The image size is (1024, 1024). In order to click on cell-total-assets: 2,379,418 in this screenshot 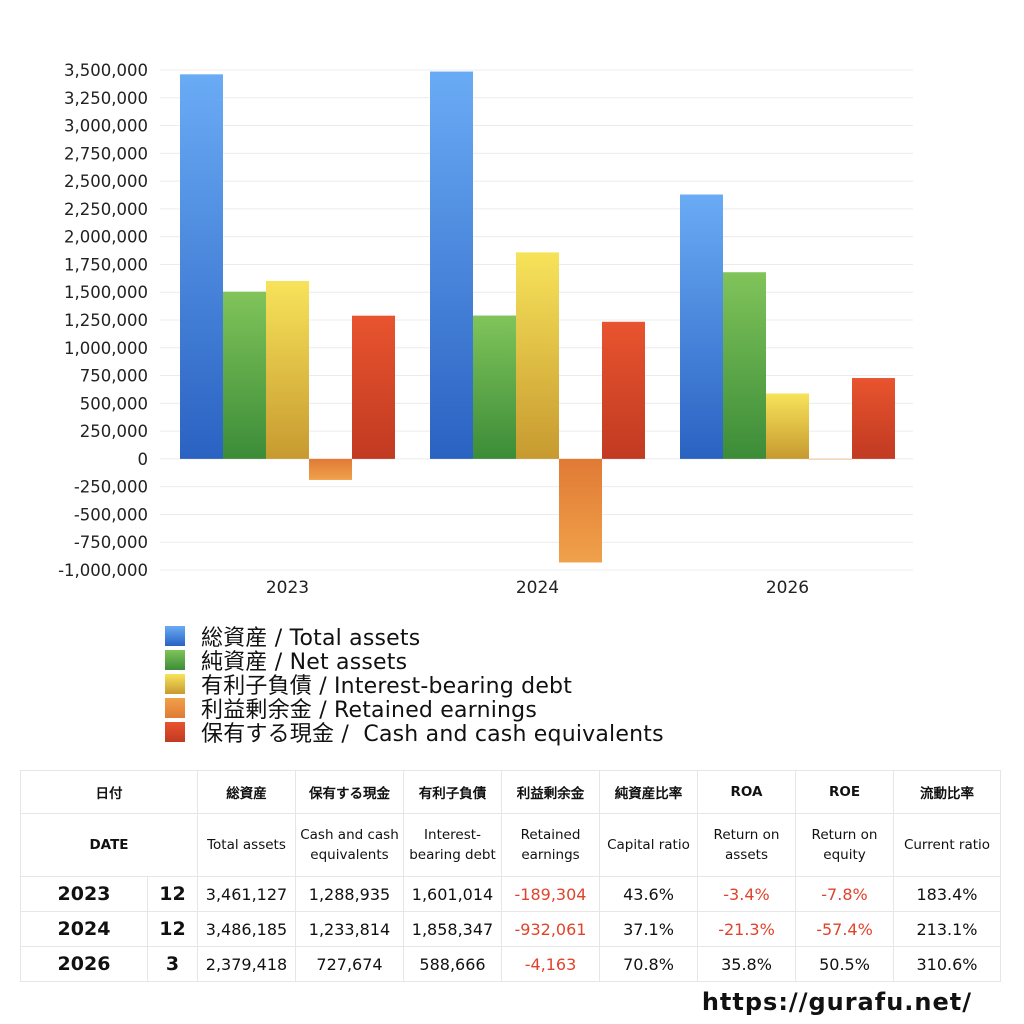, I will do `click(246, 964)`.